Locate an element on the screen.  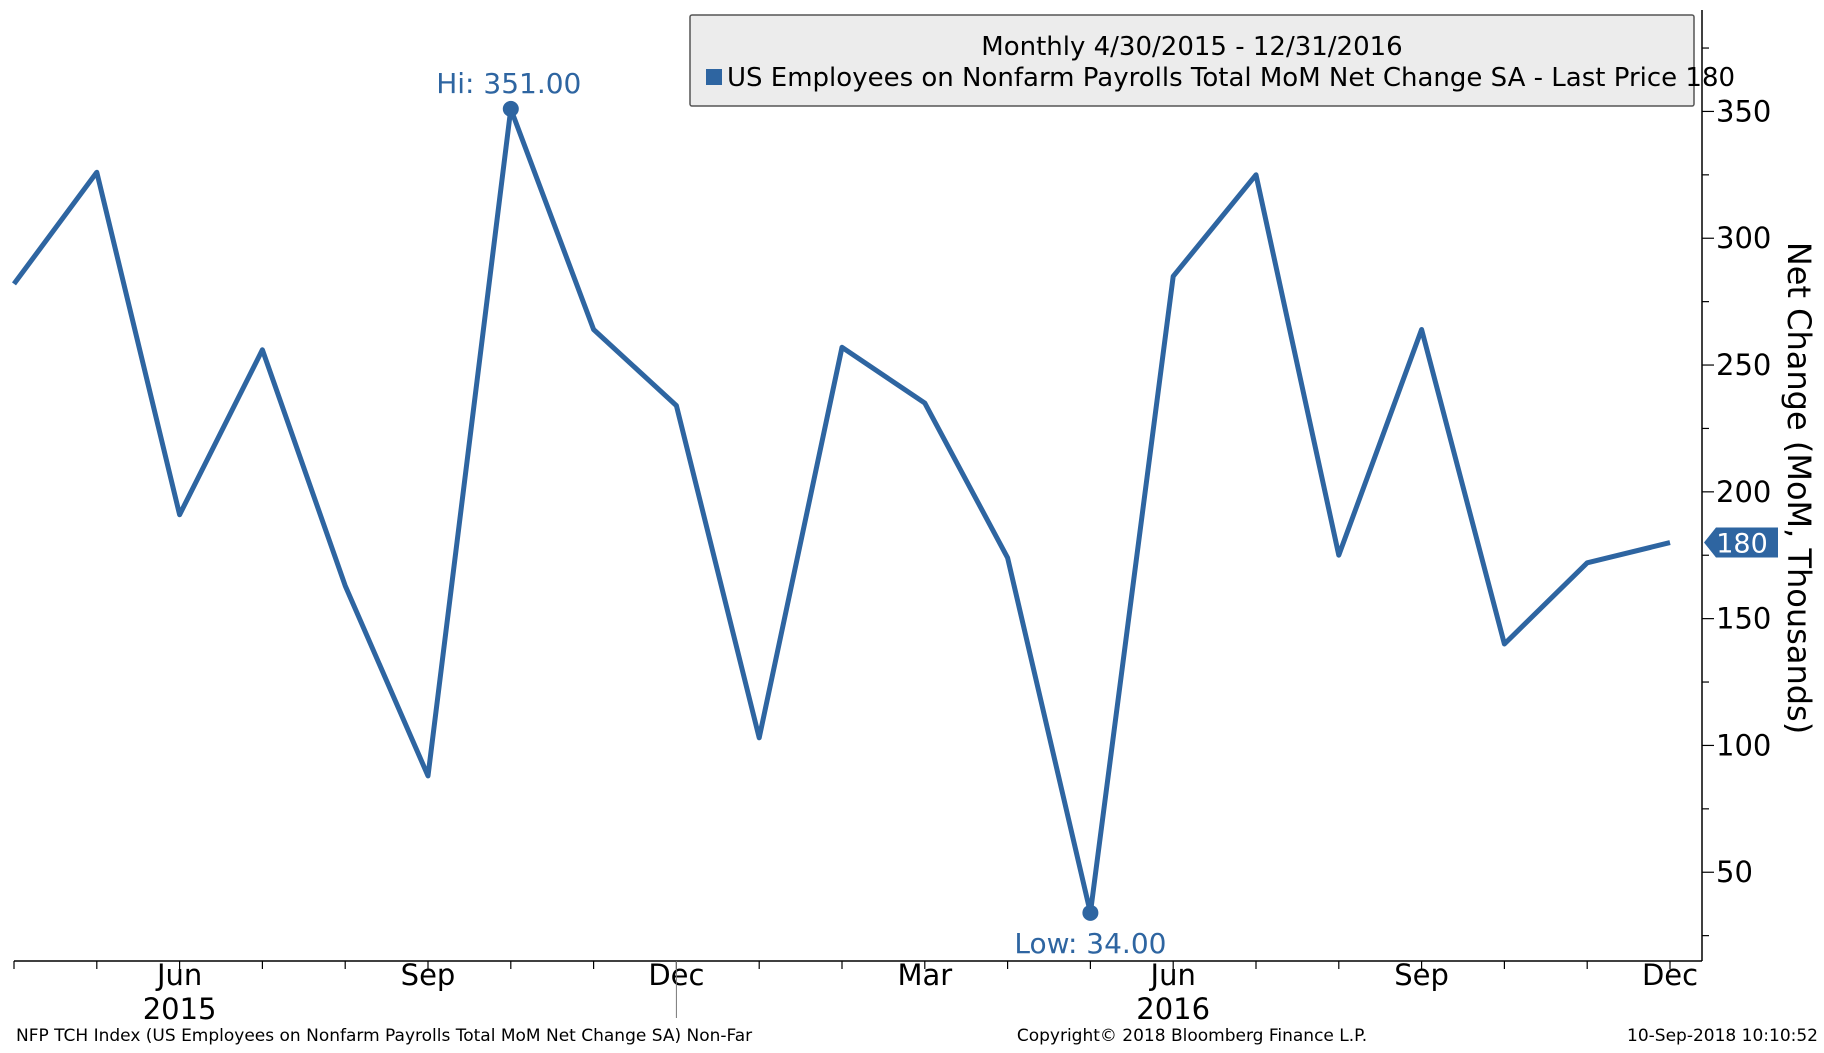
high-point-marker is located at coordinates (510, 108).